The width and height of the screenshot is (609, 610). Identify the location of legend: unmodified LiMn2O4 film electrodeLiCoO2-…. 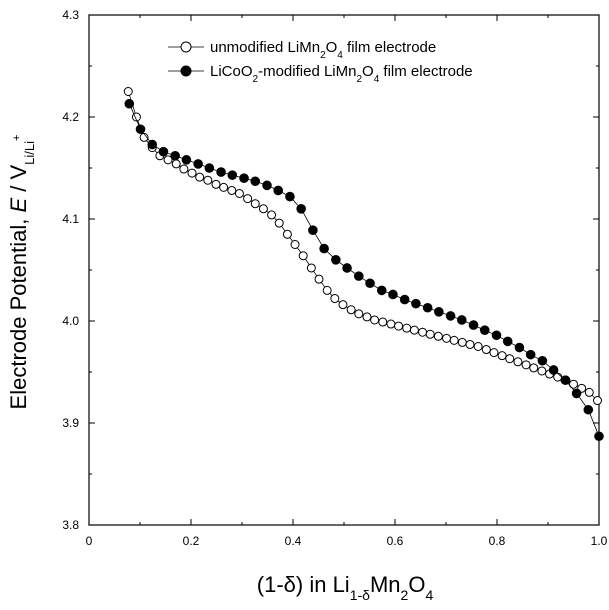
(320, 62).